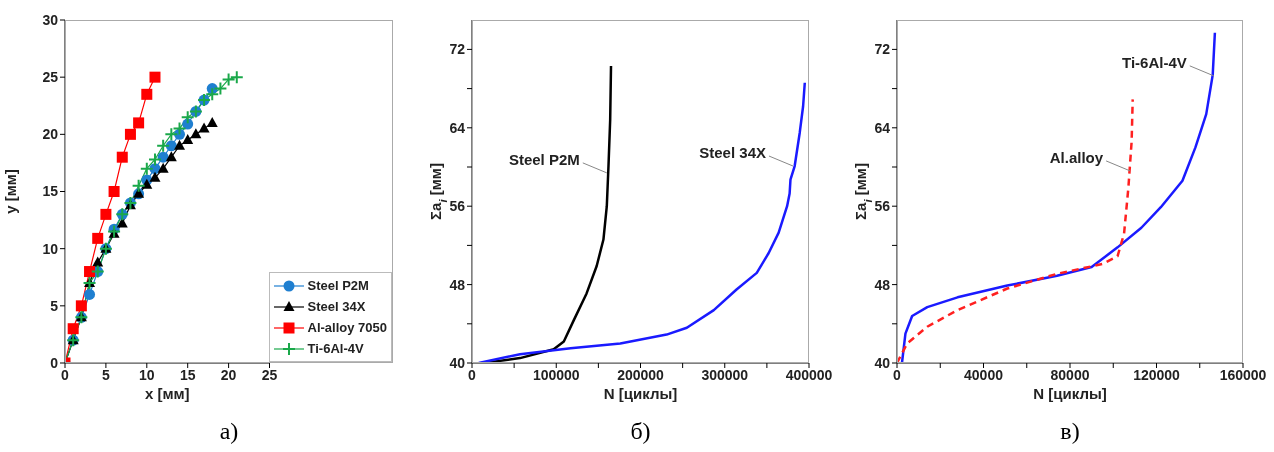 The image size is (1274, 452). What do you see at coordinates (336, 307) in the screenshot?
I see `legend-label: Steel 34X` at bounding box center [336, 307].